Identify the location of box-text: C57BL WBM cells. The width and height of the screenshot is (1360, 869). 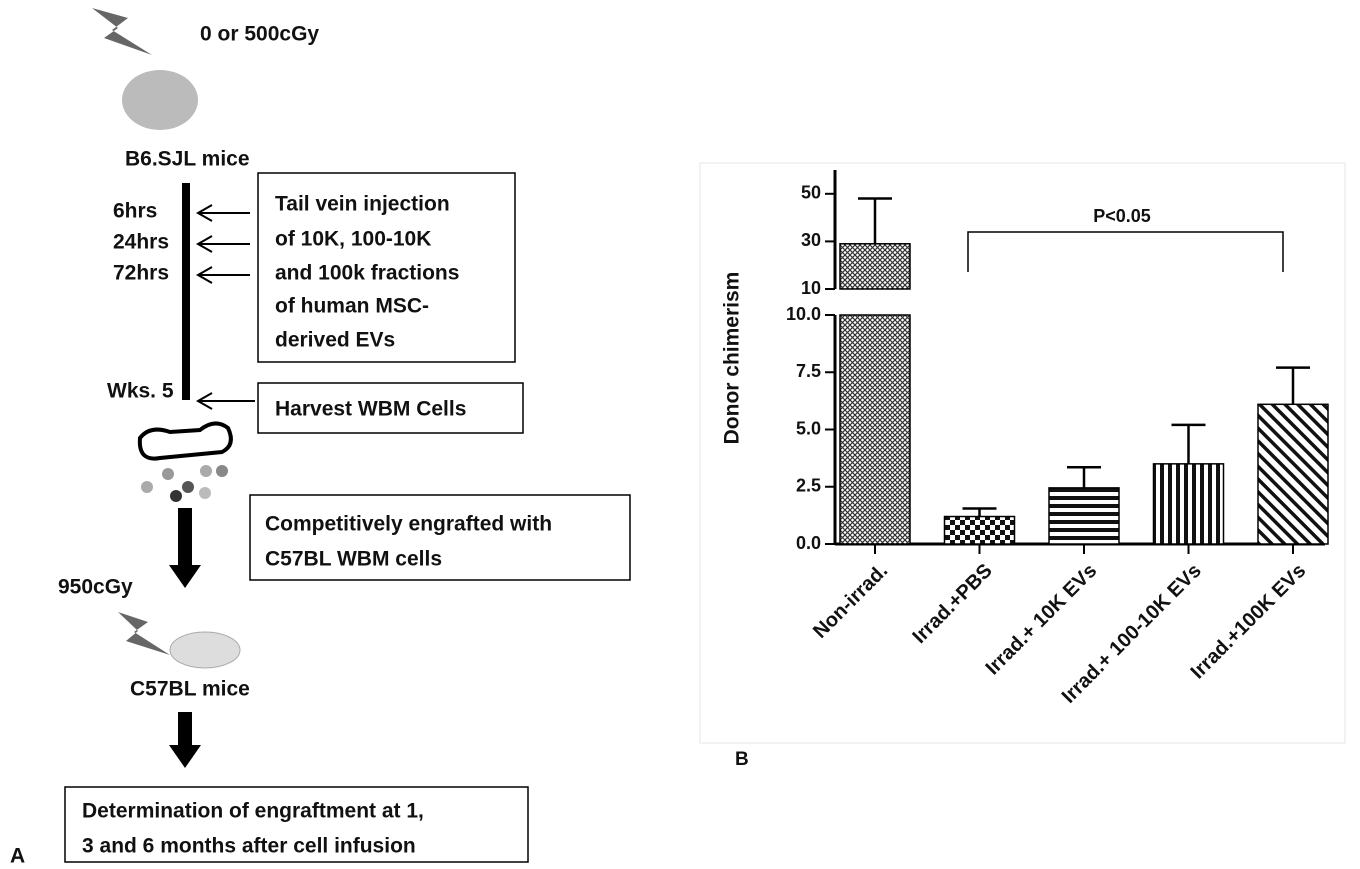
(353, 559).